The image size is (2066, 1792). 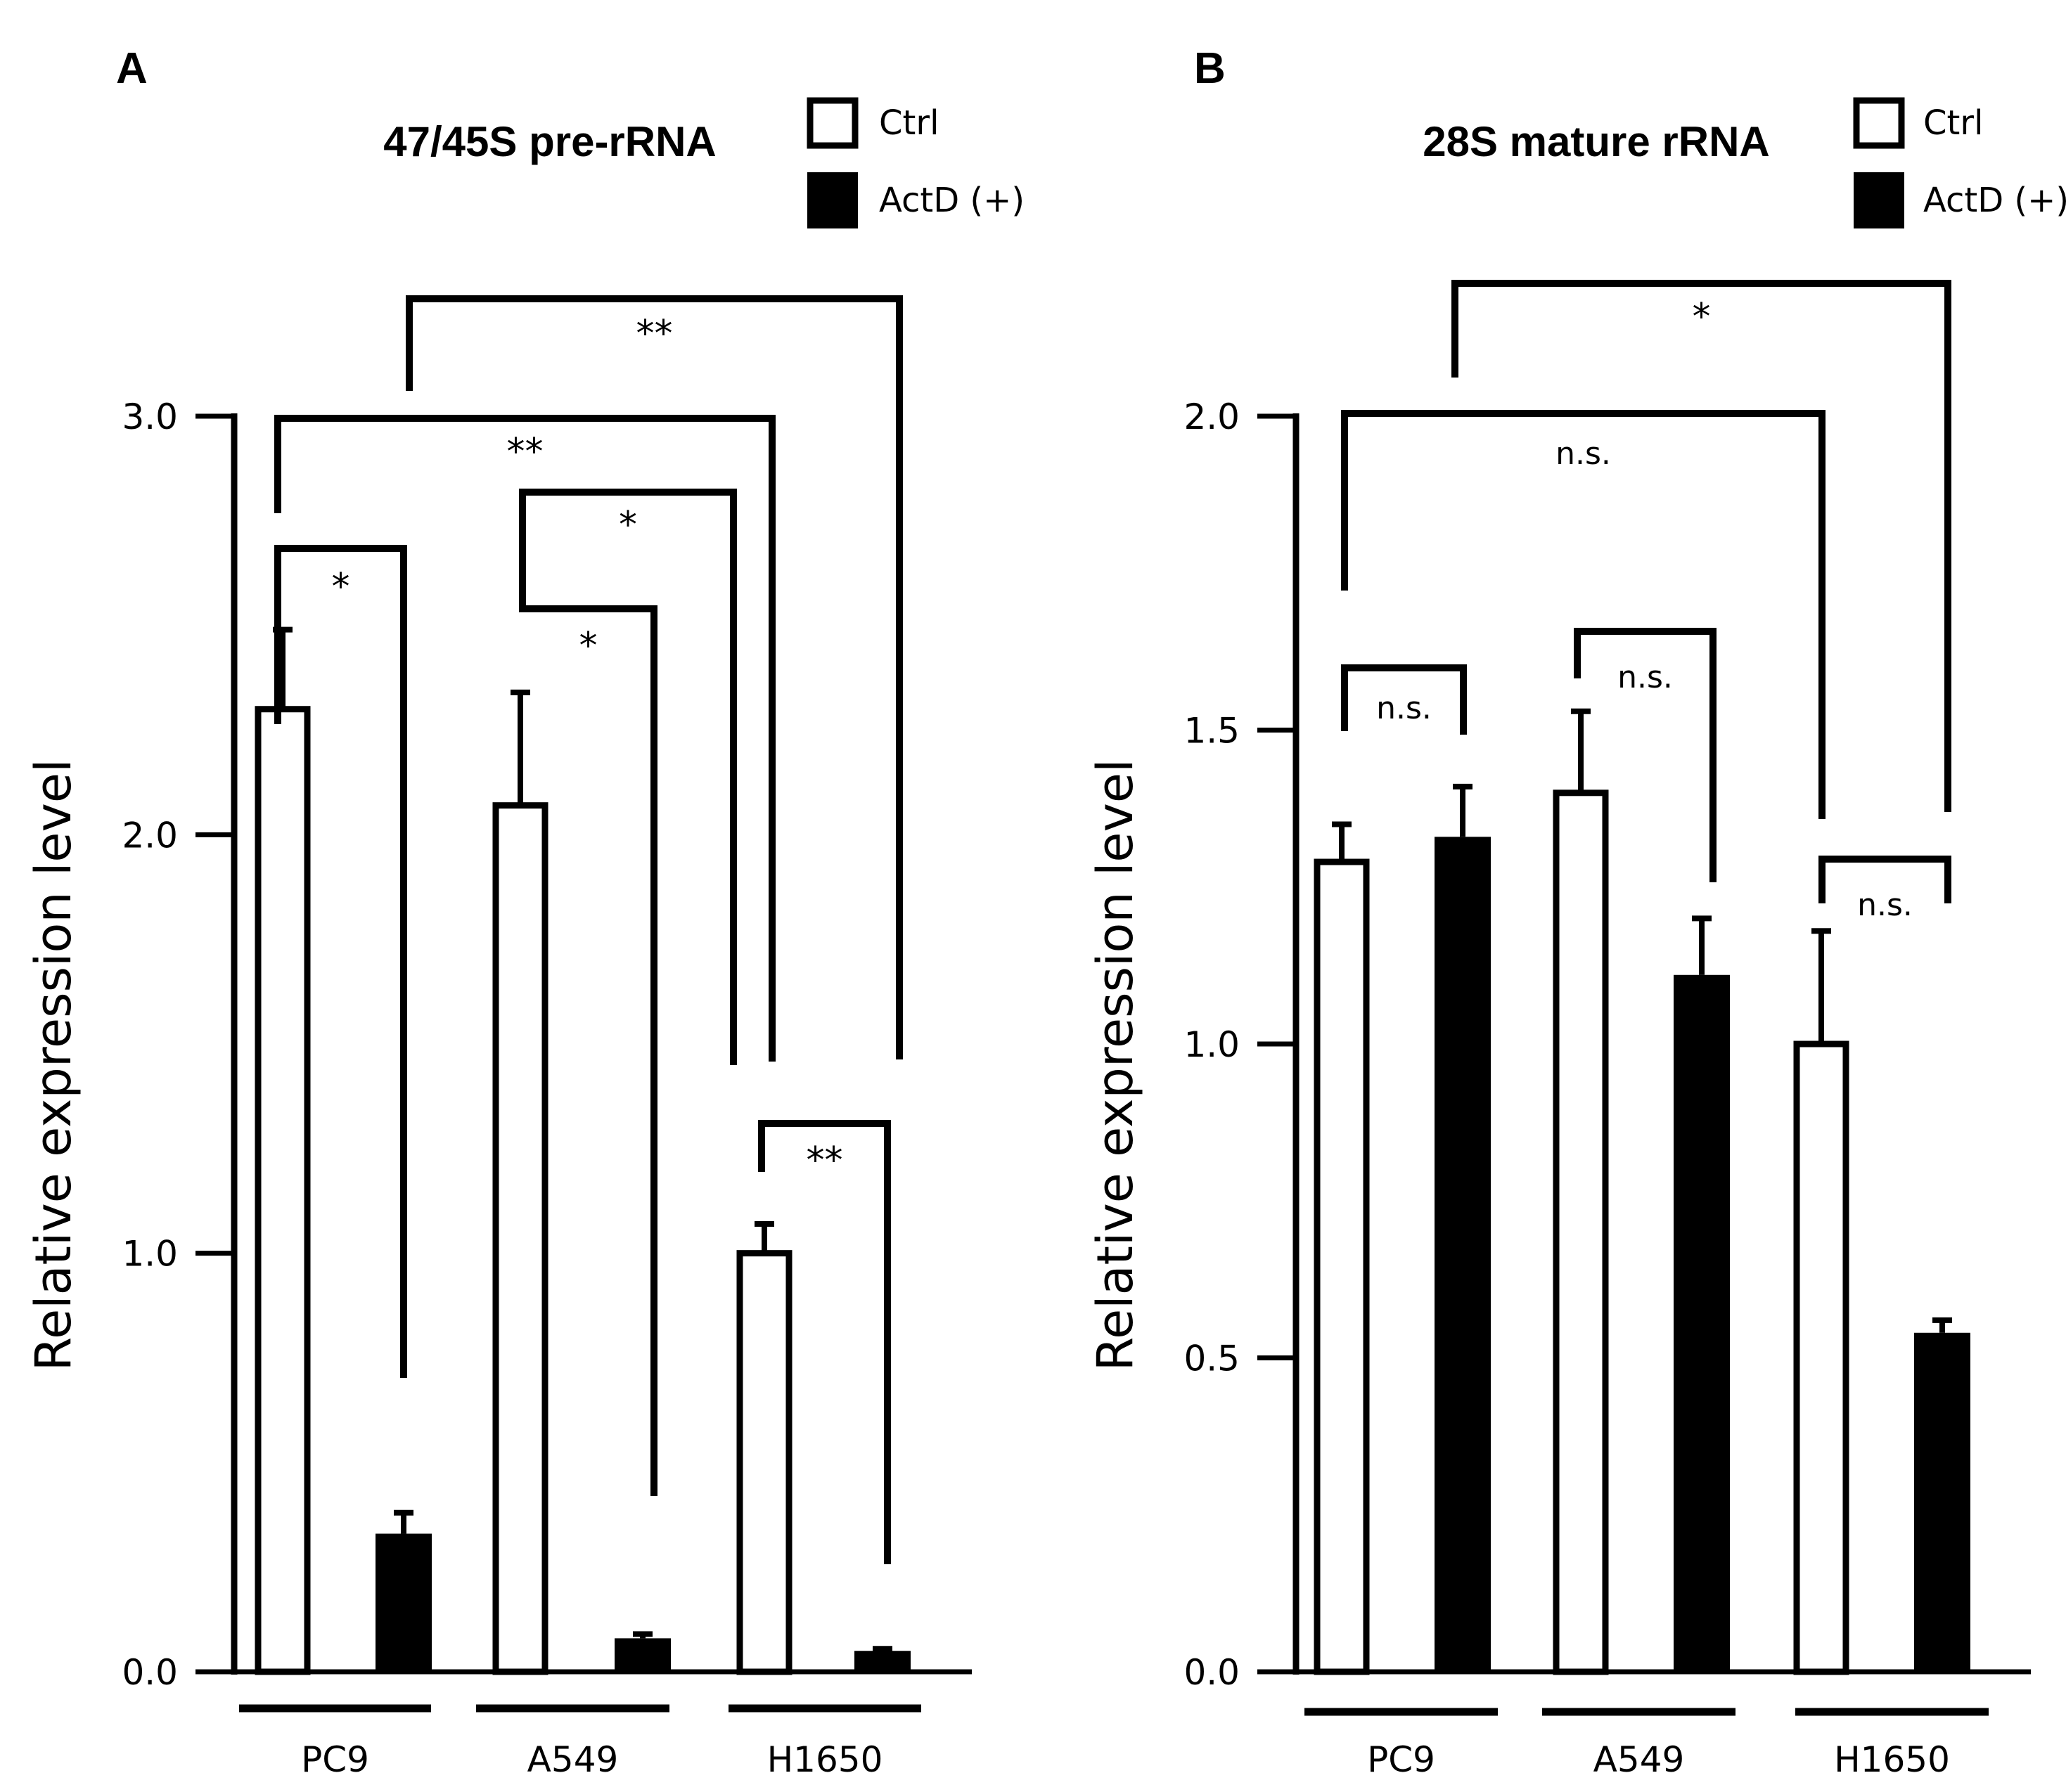 I want to click on panel-letter: B, so click(x=1210, y=69).